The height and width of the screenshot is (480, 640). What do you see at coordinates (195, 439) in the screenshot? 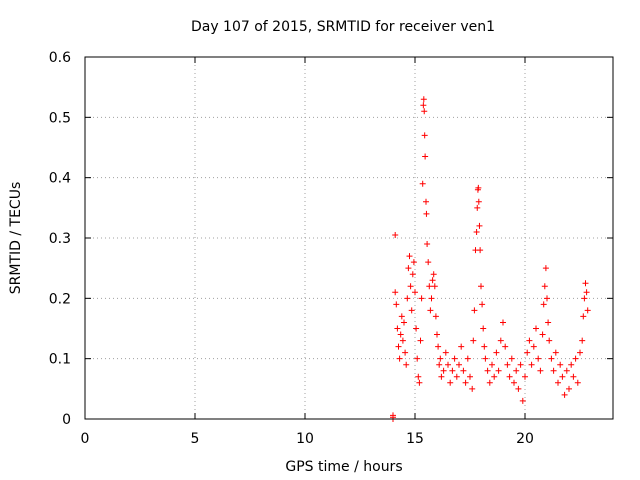
I see `x-tick-label: 5` at bounding box center [195, 439].